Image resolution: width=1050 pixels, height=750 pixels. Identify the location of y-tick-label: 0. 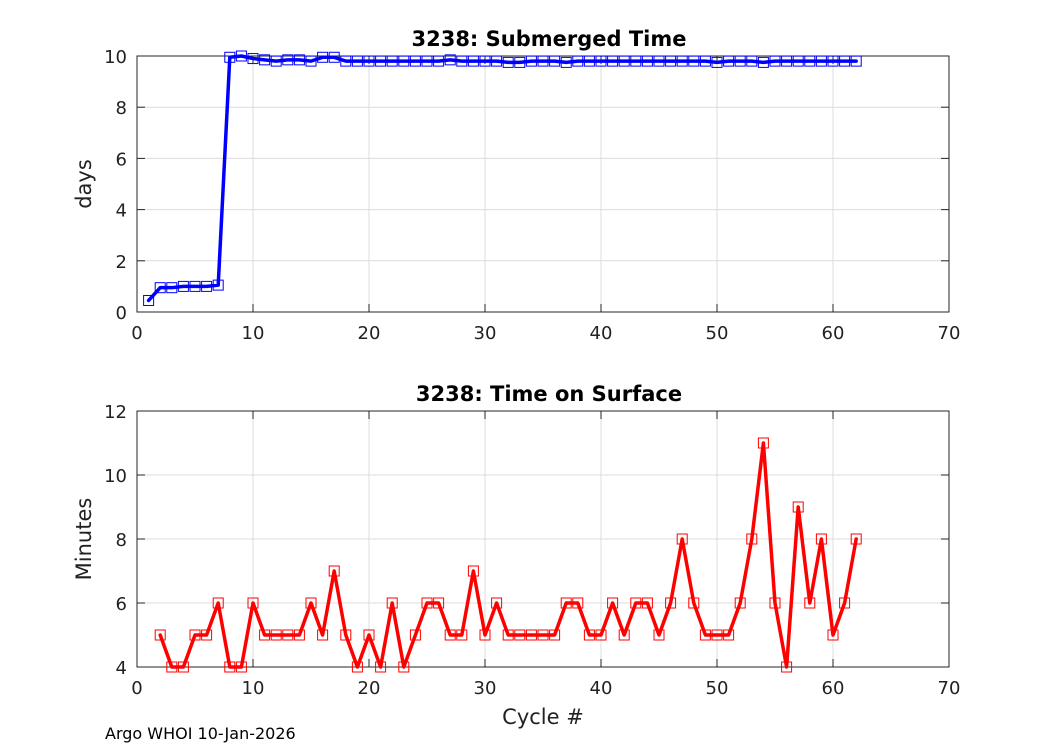
(121, 313).